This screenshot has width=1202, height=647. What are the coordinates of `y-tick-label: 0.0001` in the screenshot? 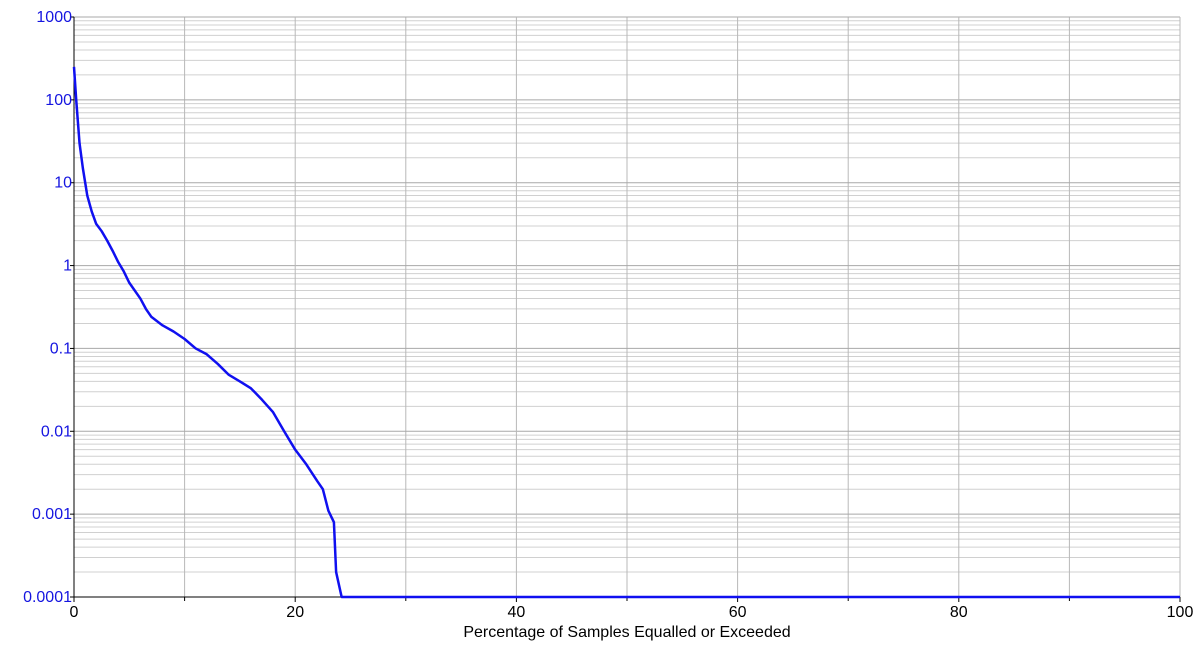 It's located at (47, 597).